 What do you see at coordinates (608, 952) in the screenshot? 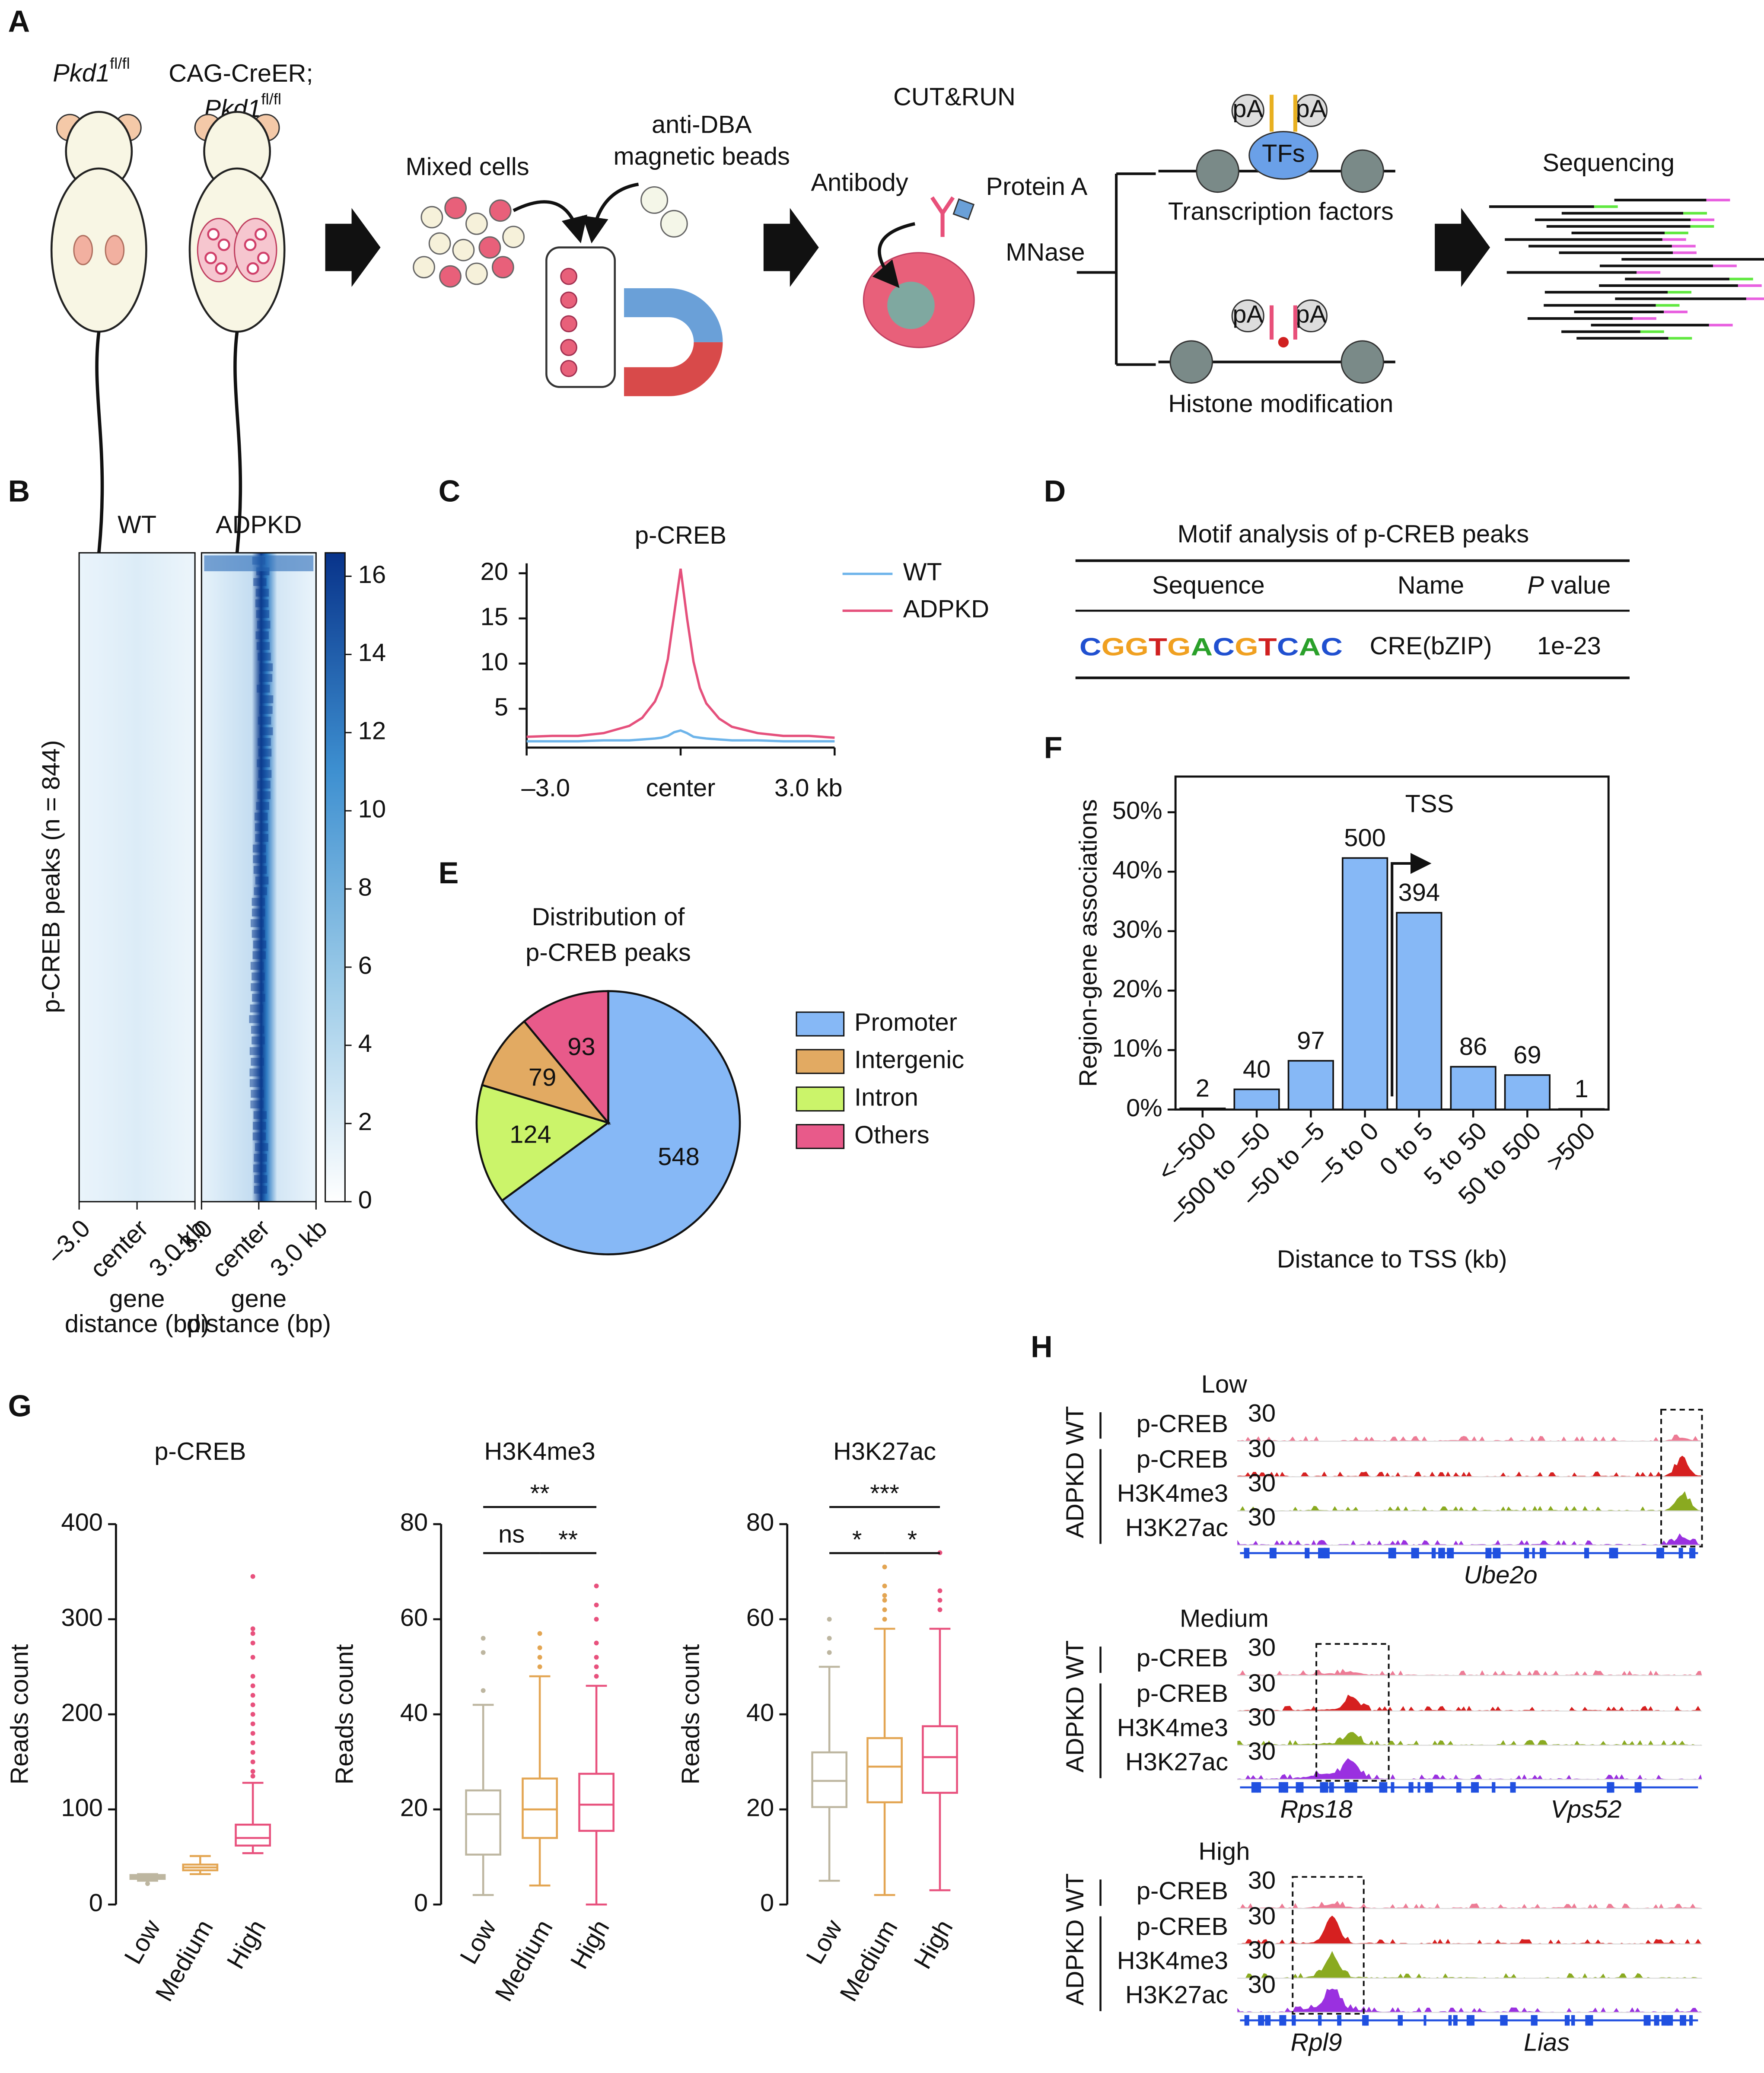
I see `chart-title: p-CREB peaks` at bounding box center [608, 952].